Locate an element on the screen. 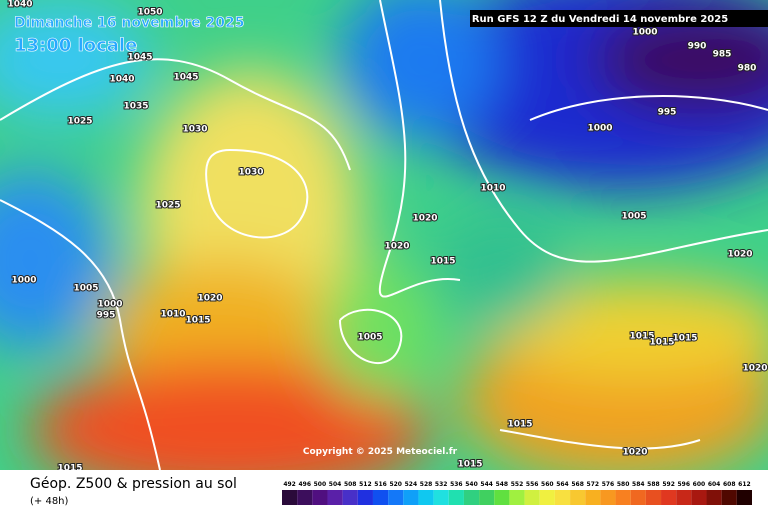 This screenshot has width=768, height=512. scale-label: 536 is located at coordinates (456, 484).